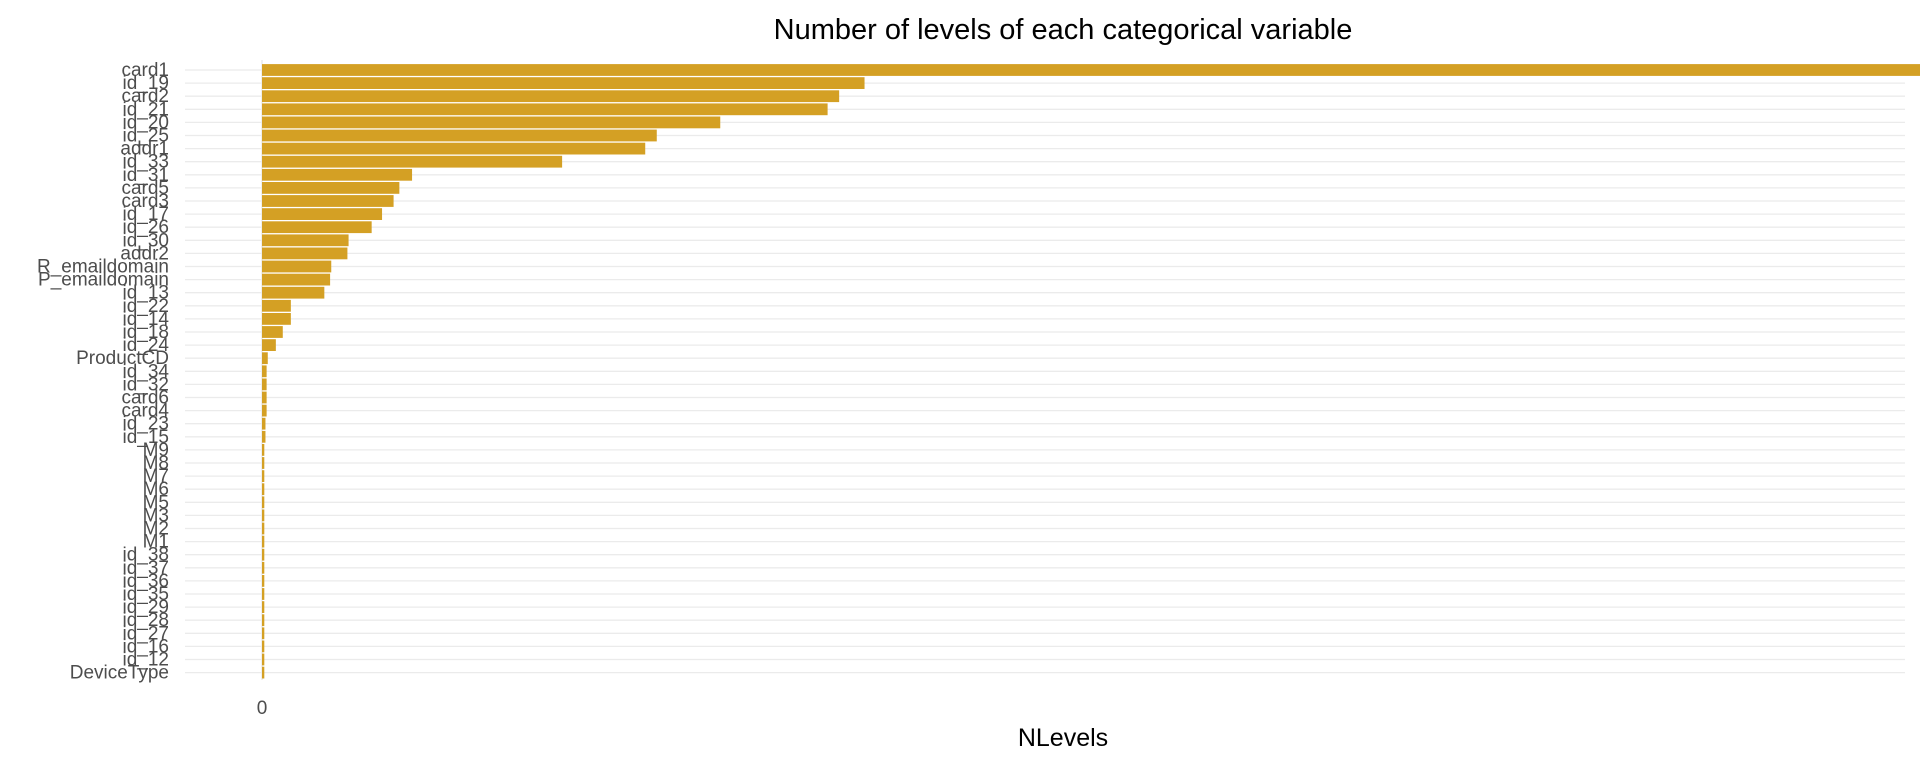 The height and width of the screenshot is (768, 1920). Describe the element at coordinates (156, 489) in the screenshot. I see `y-tick-label: M6` at that location.